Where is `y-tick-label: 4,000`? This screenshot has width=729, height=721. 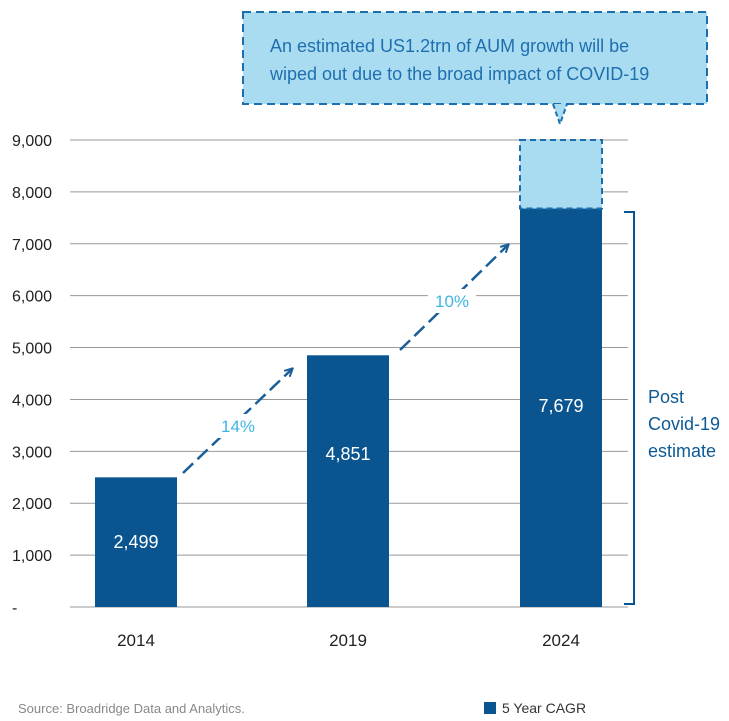 y-tick-label: 4,000 is located at coordinates (32, 400).